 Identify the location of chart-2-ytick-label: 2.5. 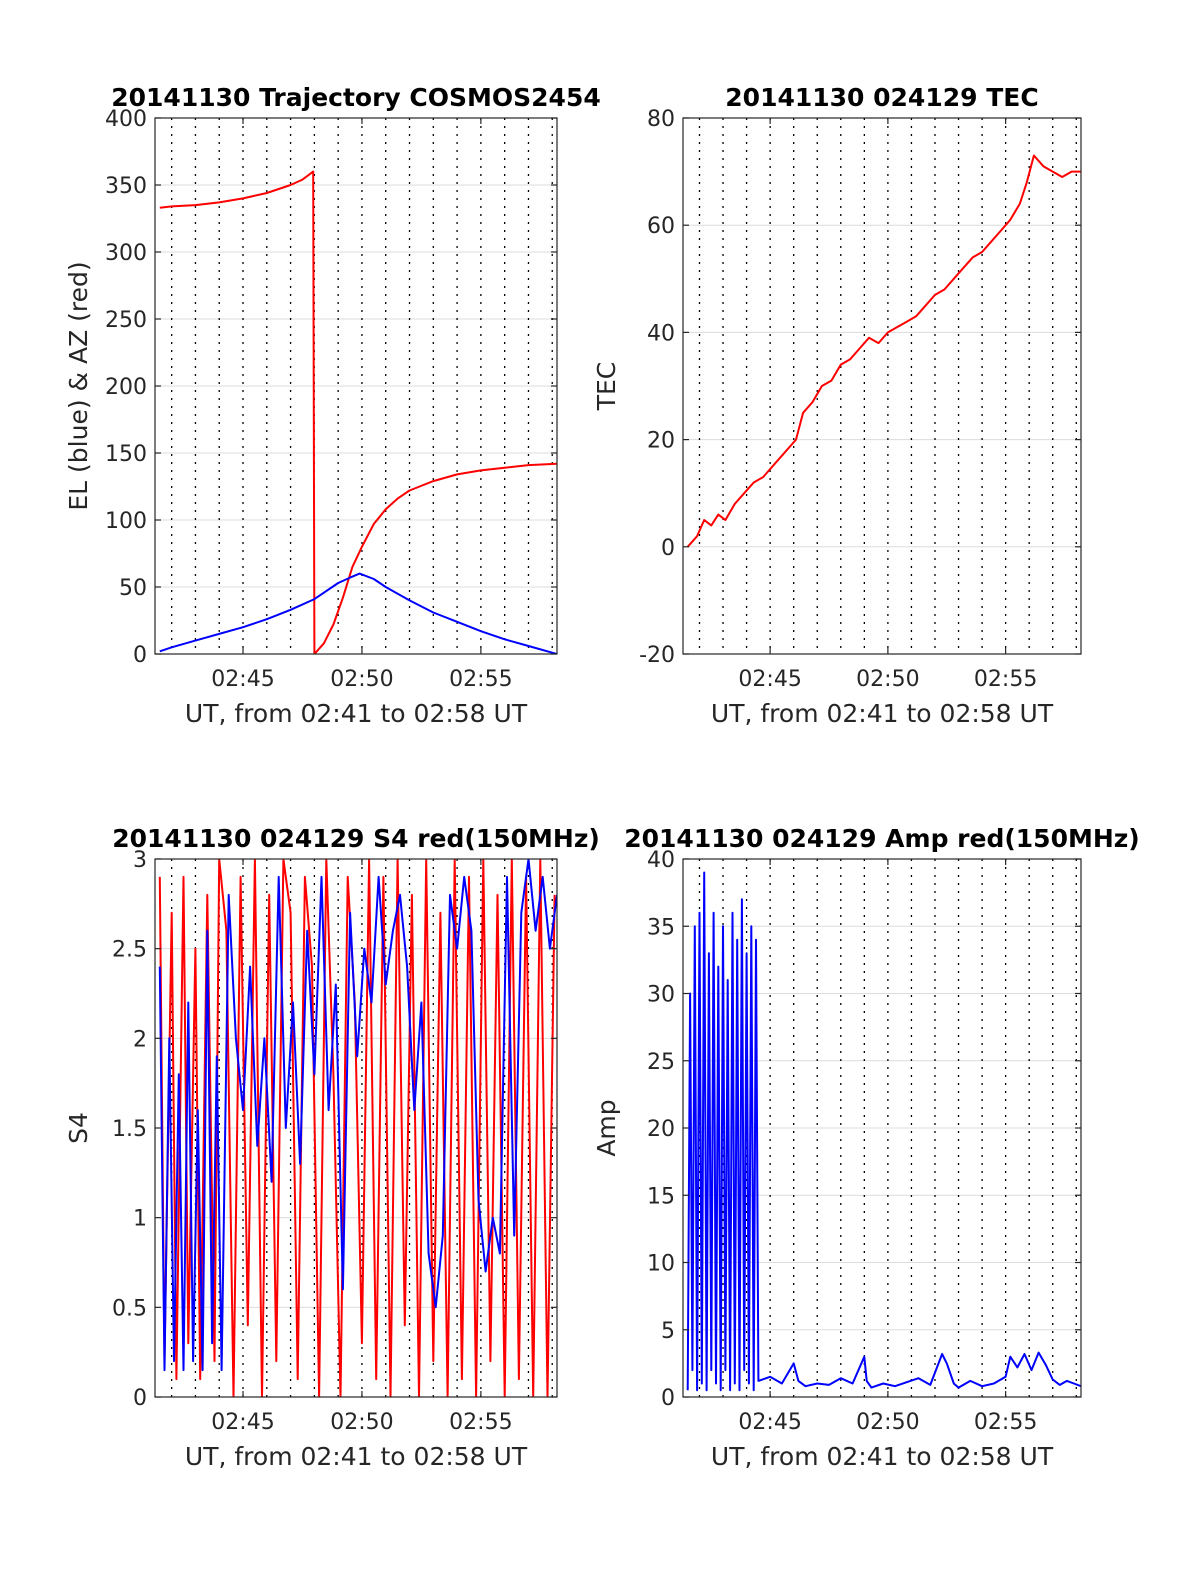
(129, 950).